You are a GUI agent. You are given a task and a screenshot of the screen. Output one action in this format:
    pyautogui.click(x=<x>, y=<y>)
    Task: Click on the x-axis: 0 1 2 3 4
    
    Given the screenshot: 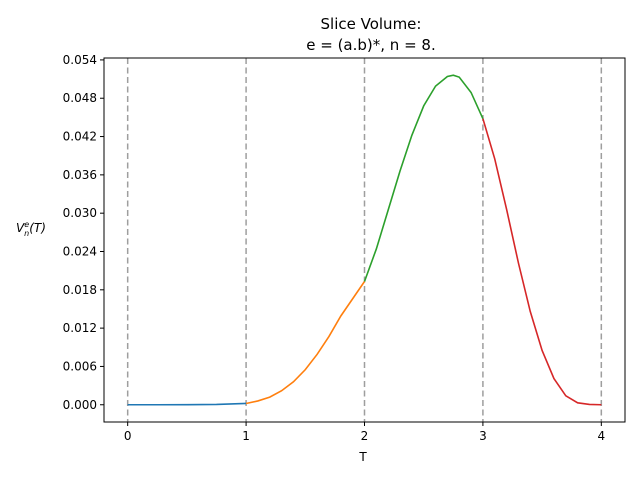 What is the action you would take?
    pyautogui.click(x=364, y=432)
    